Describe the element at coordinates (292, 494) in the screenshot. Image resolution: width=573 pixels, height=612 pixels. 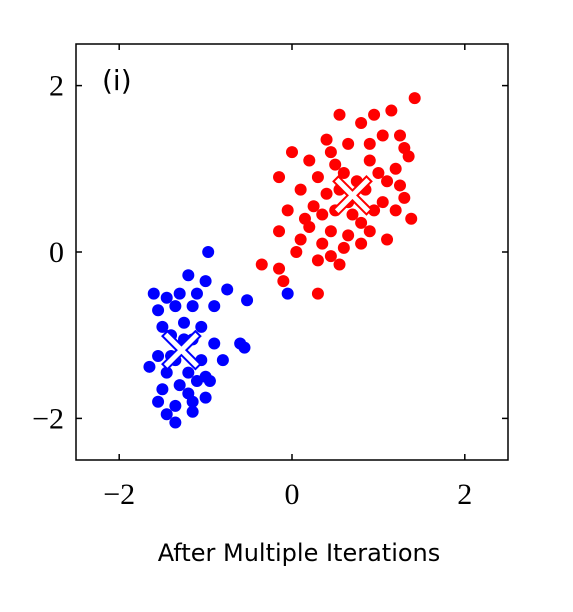
I see `x-tick-label: 0` at that location.